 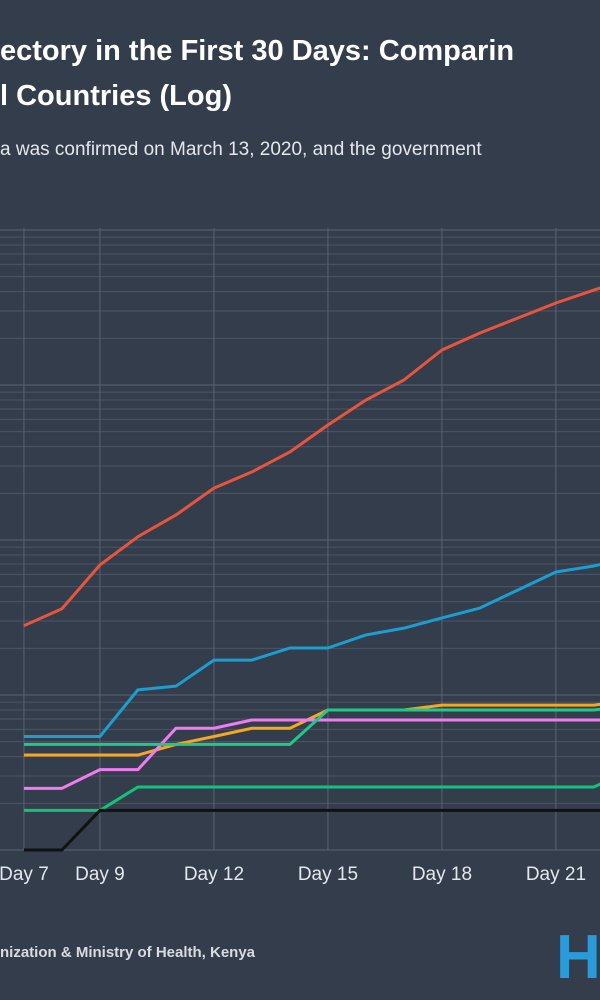 I want to click on x-tick-label: Day 9, so click(x=100, y=874).